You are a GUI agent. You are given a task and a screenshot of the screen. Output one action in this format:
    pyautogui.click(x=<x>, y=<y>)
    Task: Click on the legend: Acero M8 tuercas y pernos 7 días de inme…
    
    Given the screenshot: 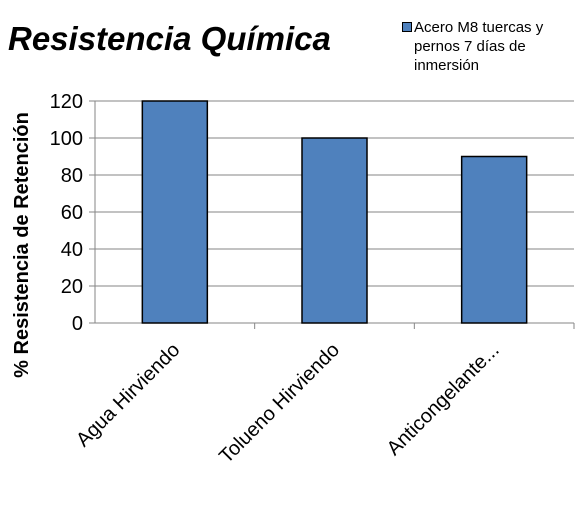 What is the action you would take?
    pyautogui.click(x=487, y=46)
    